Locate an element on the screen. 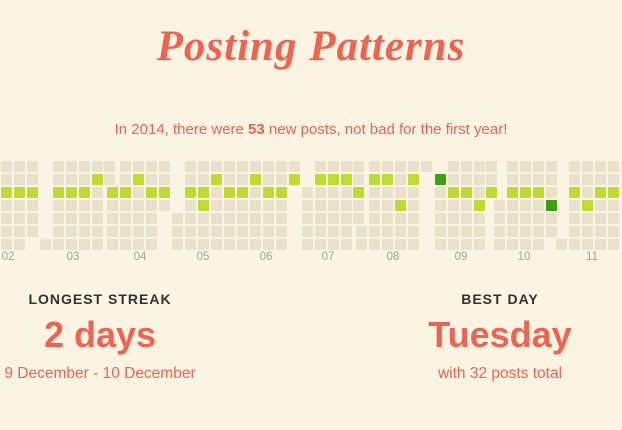 The image size is (622, 430). month-label: 07 is located at coordinates (328, 257).